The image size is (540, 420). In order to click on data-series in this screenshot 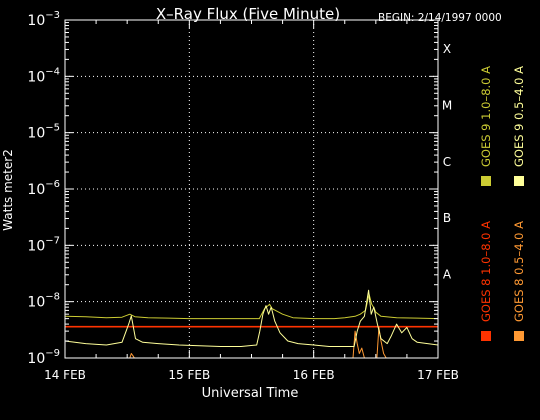, I will do `click(251, 324)`.